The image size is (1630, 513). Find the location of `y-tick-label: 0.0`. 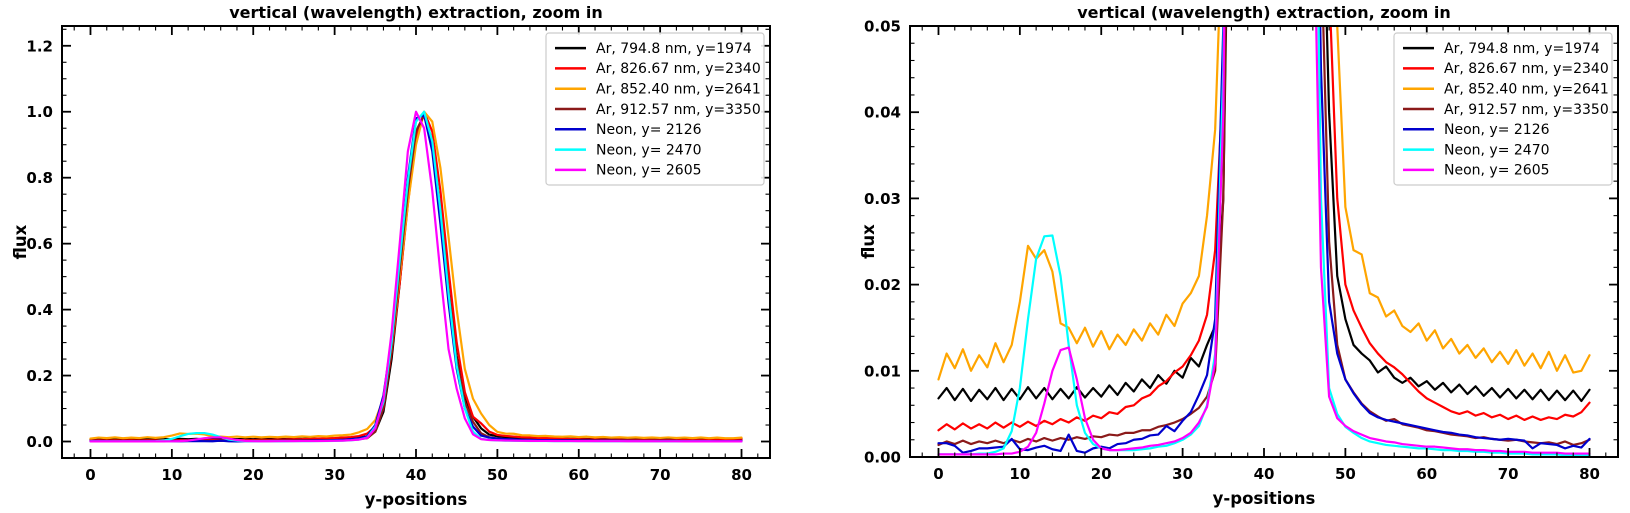

y-tick-label: 0.0 is located at coordinates (39, 442).